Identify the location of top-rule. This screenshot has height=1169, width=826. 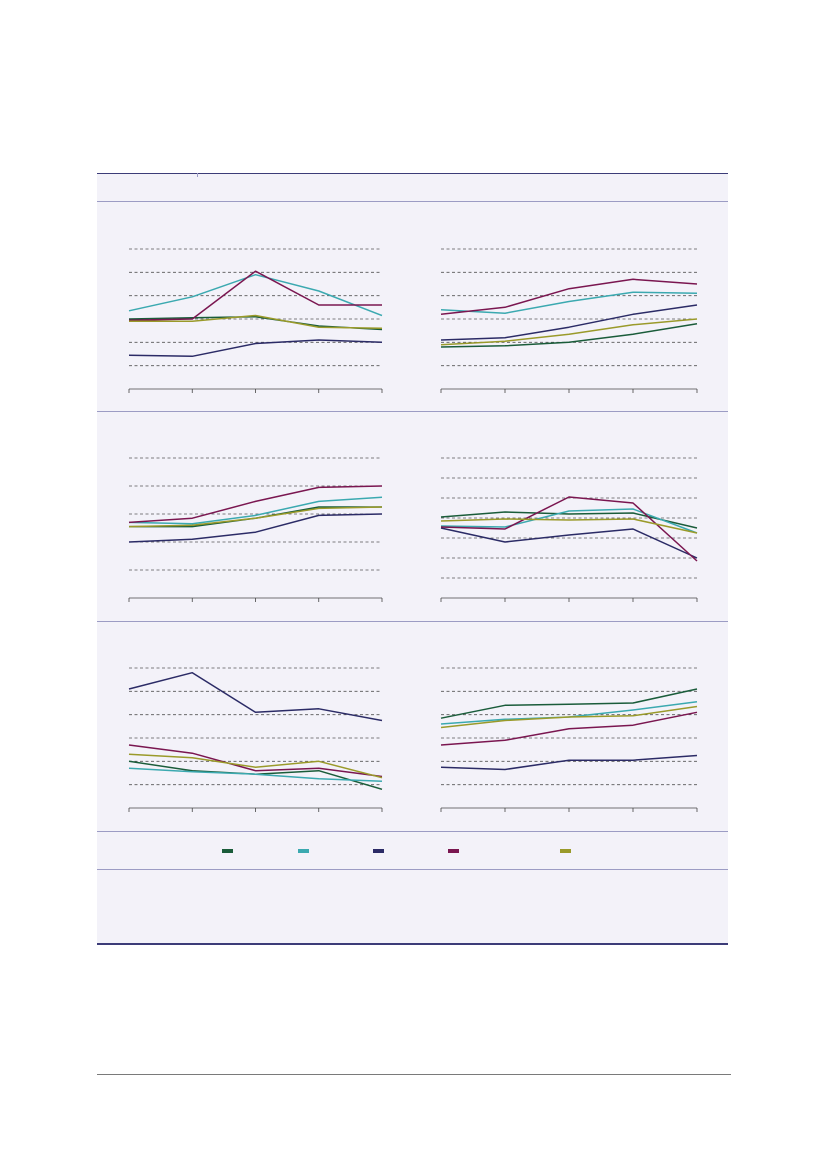
(412, 173).